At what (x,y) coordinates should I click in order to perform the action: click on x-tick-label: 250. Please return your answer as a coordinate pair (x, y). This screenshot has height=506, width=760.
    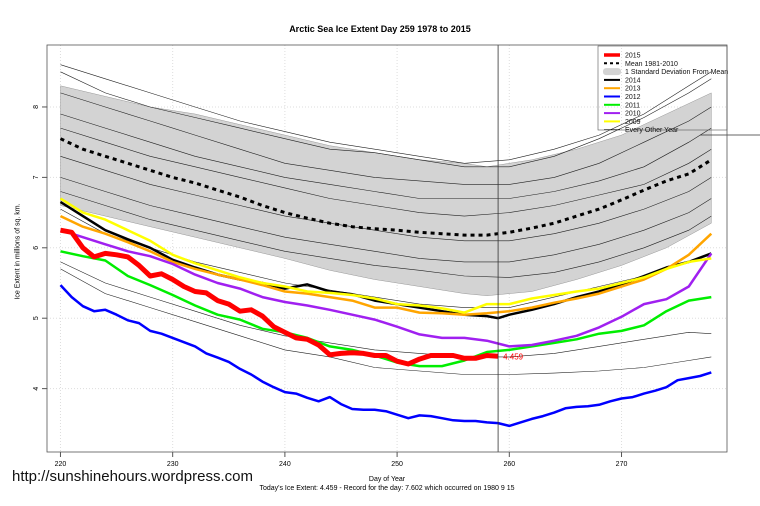
    Looking at the image, I should click on (397, 464).